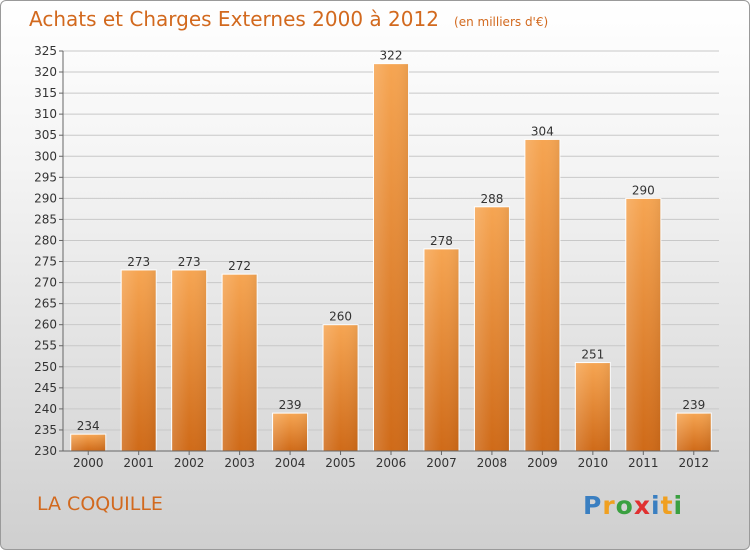 Image resolution: width=750 pixels, height=550 pixels. What do you see at coordinates (88, 426) in the screenshot?
I see `bar-value-label: 234` at bounding box center [88, 426].